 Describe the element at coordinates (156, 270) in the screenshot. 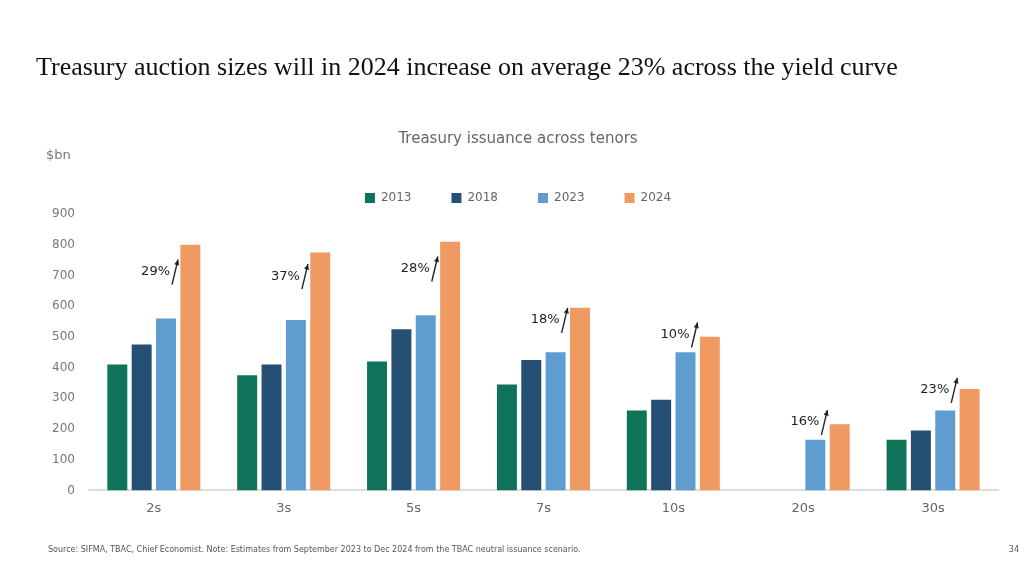

I see `annotation: 29%` at that location.